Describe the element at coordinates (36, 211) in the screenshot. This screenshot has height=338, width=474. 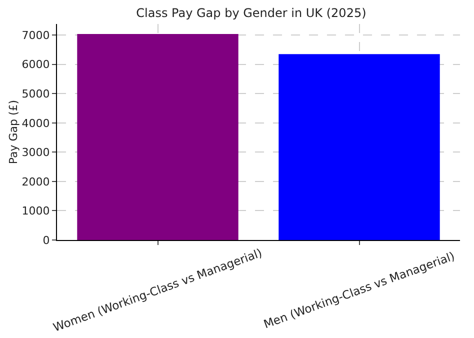
I see `y-tick-label: 1000` at that location.